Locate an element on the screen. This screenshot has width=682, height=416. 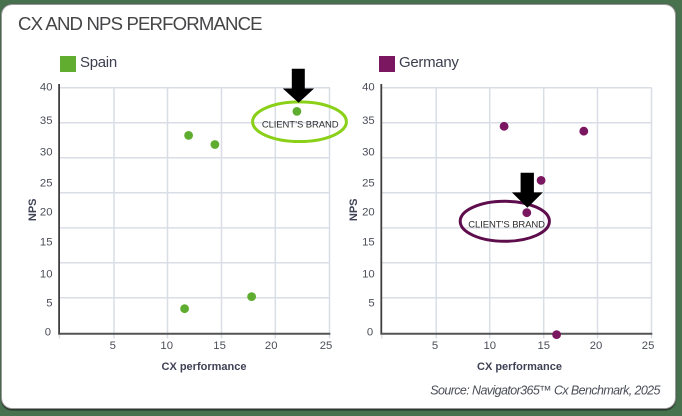
svg-text:Source: Navigator365™ Cx Bench: Source: Navigator365™ Cx Benchmark, 2025 is located at coordinates (545, 391).